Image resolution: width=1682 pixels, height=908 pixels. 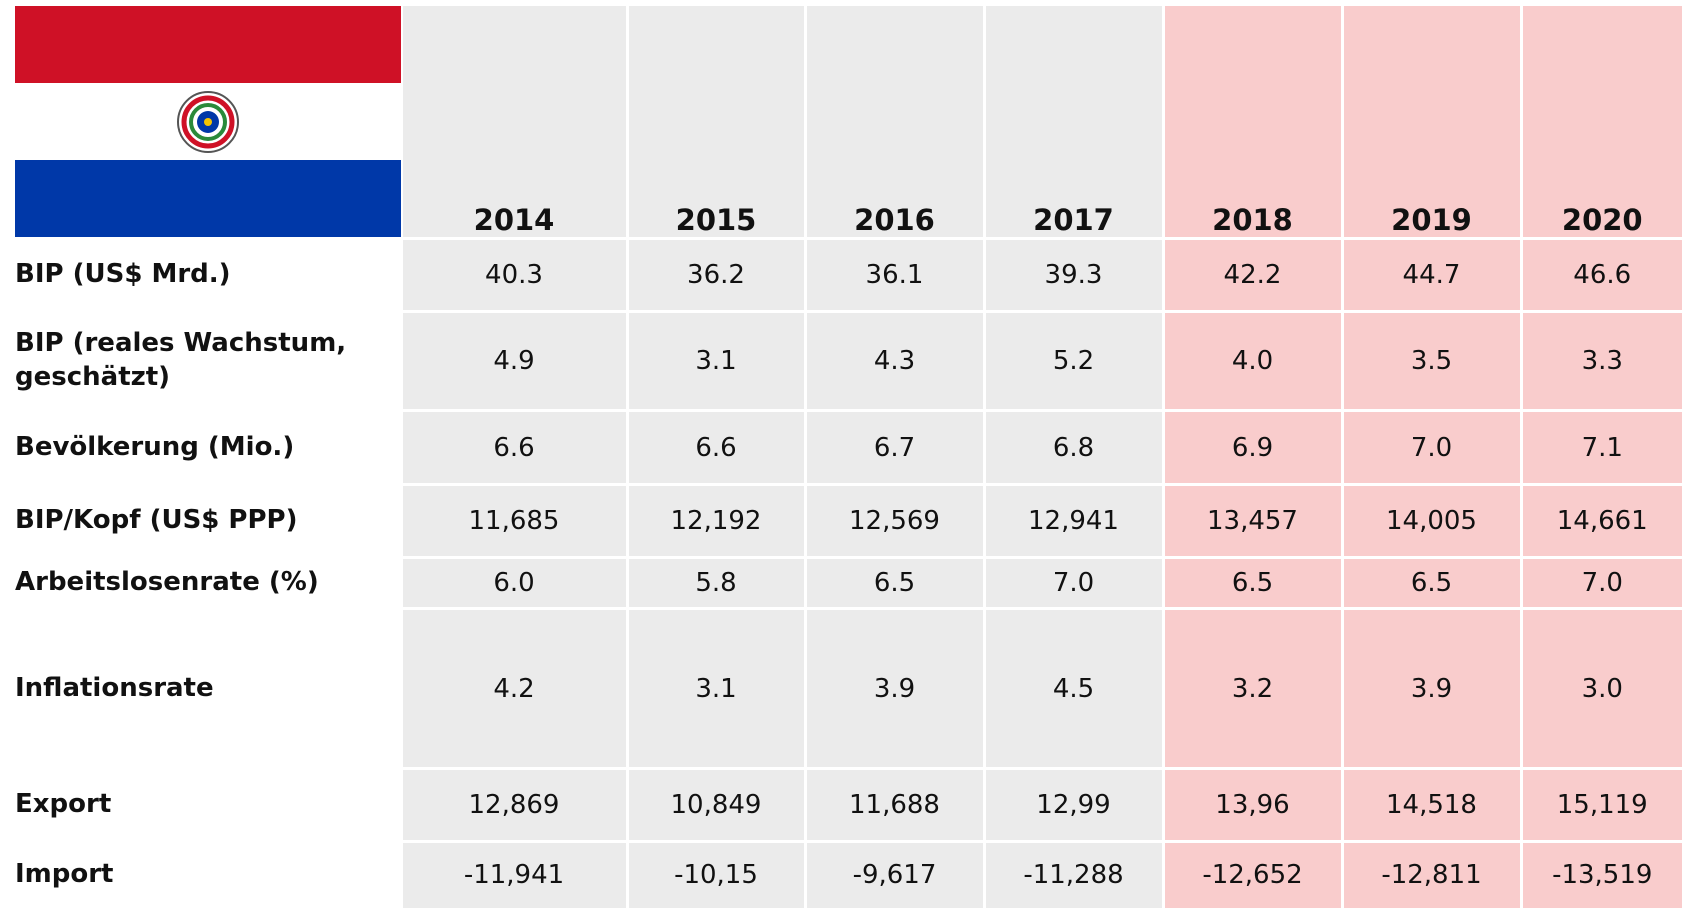 What do you see at coordinates (1072, 274) in the screenshot?
I see `cell-value: 39.3` at bounding box center [1072, 274].